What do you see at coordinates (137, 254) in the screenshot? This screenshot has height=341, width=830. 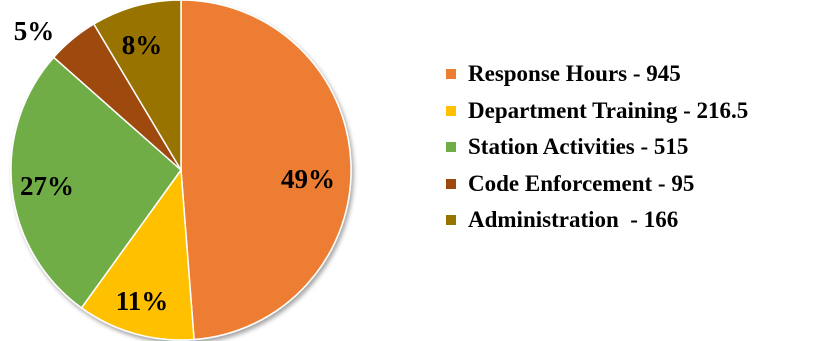 I see `pie-slice-department-training` at bounding box center [137, 254].